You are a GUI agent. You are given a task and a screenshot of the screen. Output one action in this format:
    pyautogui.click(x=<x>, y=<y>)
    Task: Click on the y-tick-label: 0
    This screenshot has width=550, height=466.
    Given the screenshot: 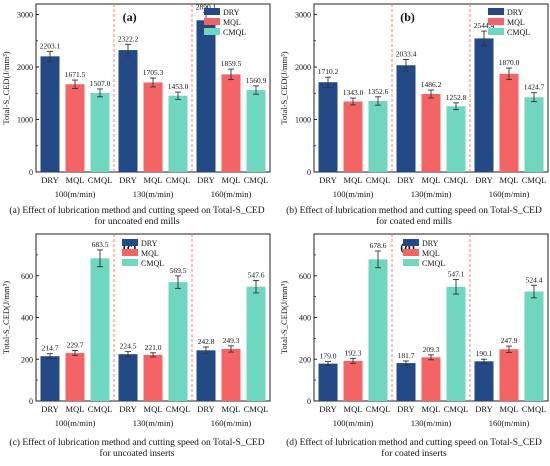 What is the action you would take?
    pyautogui.click(x=31, y=172)
    